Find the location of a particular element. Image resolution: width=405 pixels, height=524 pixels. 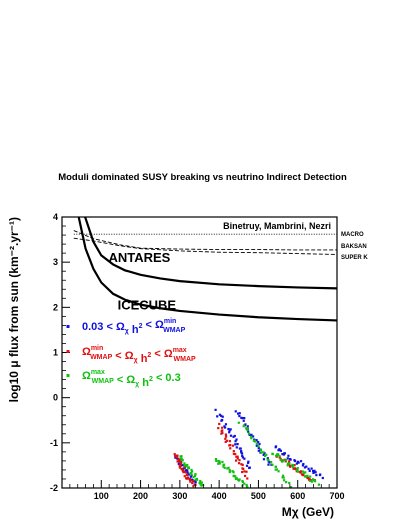

experiment-label: ICECUBE is located at coordinates (147, 305).